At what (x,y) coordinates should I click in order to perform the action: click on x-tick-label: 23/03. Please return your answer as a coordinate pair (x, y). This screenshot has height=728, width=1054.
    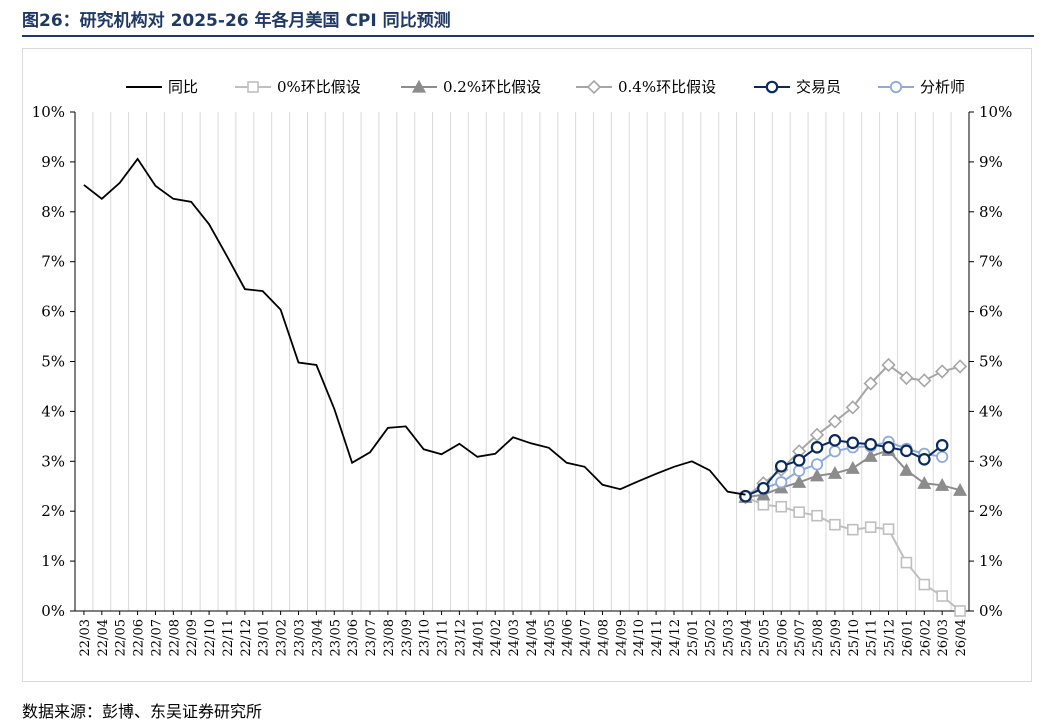
    Looking at the image, I should click on (300, 637).